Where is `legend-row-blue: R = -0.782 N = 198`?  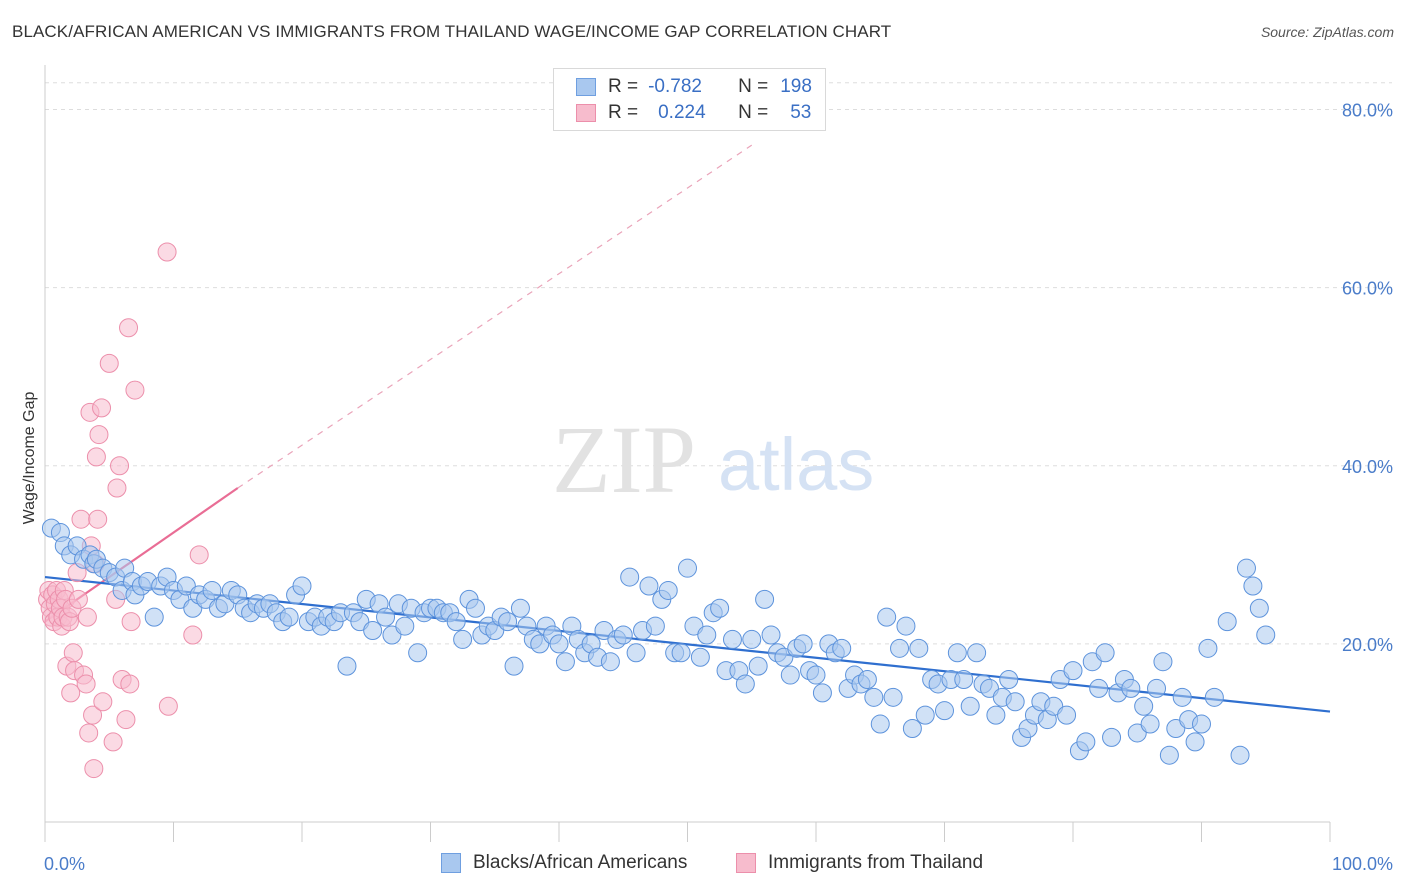
legend-row-blue: R = -0.782 N = 198 is located at coordinates (694, 87).